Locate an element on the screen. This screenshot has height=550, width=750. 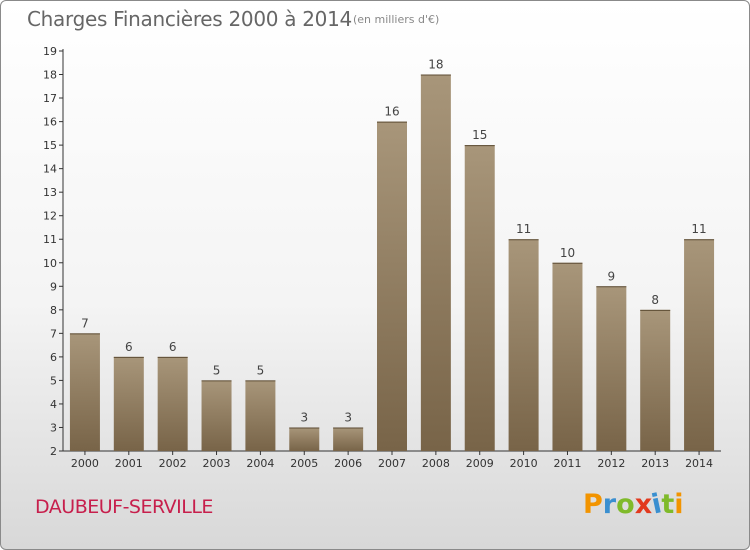
y-tick-label: 14 is located at coordinates (50, 169).